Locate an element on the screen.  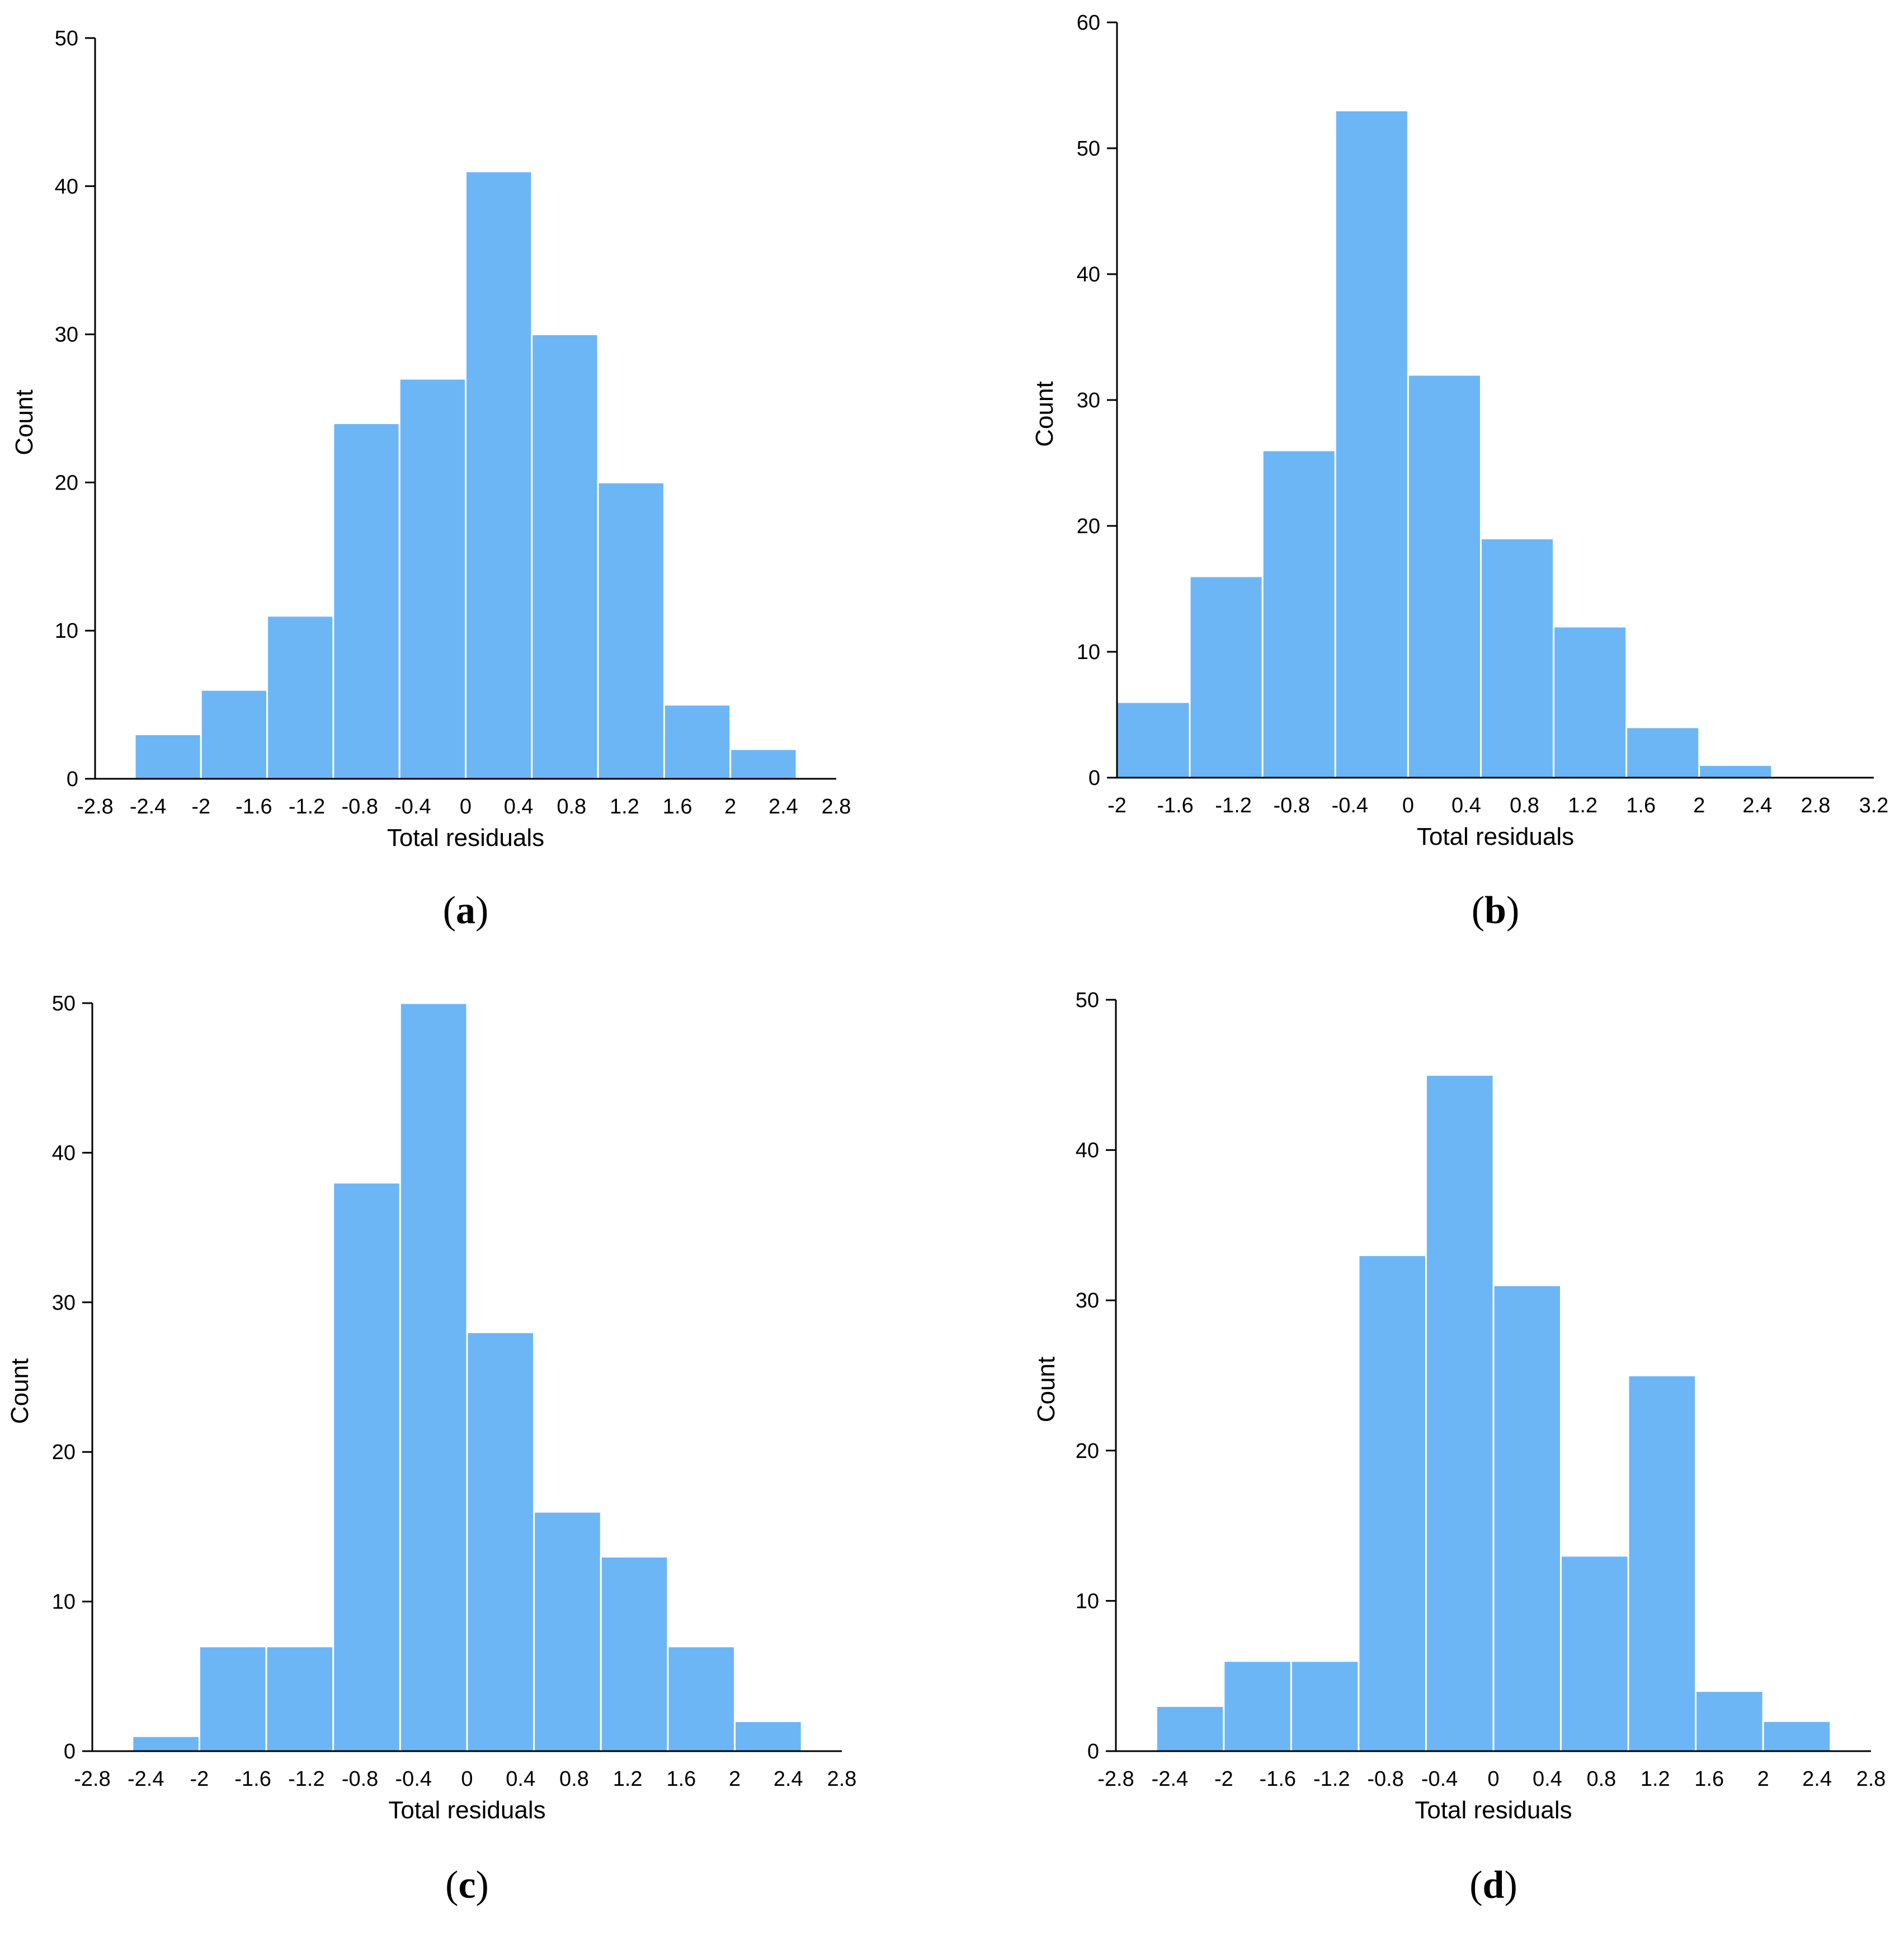
panel-label: (b) is located at coordinates (1496, 910).